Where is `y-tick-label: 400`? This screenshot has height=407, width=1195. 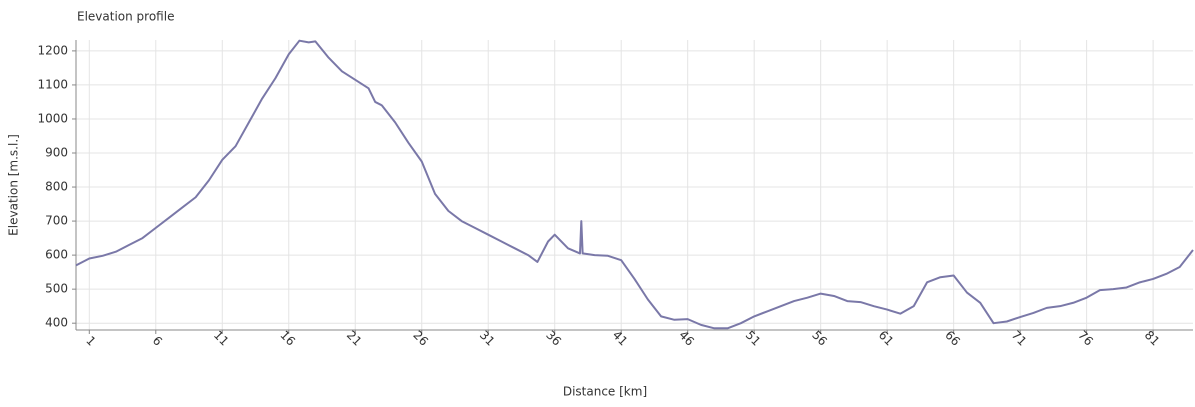 y-tick-label: 400 is located at coordinates (56, 323).